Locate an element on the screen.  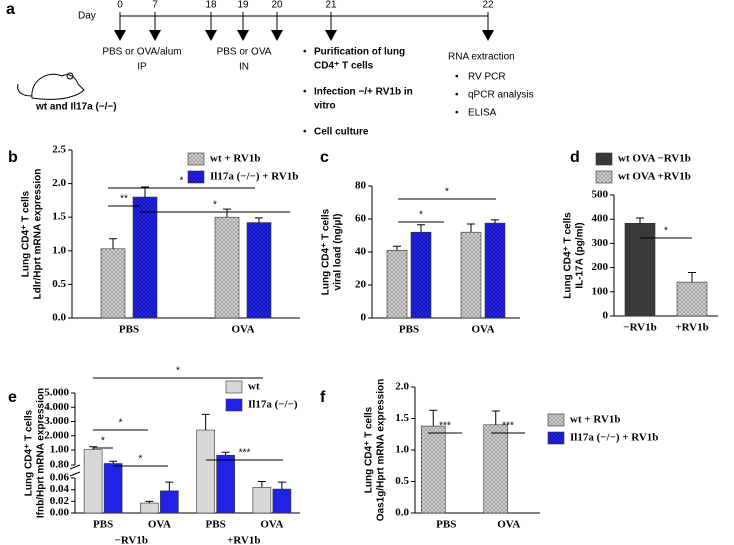
panel-letter: e is located at coordinates (12, 397).